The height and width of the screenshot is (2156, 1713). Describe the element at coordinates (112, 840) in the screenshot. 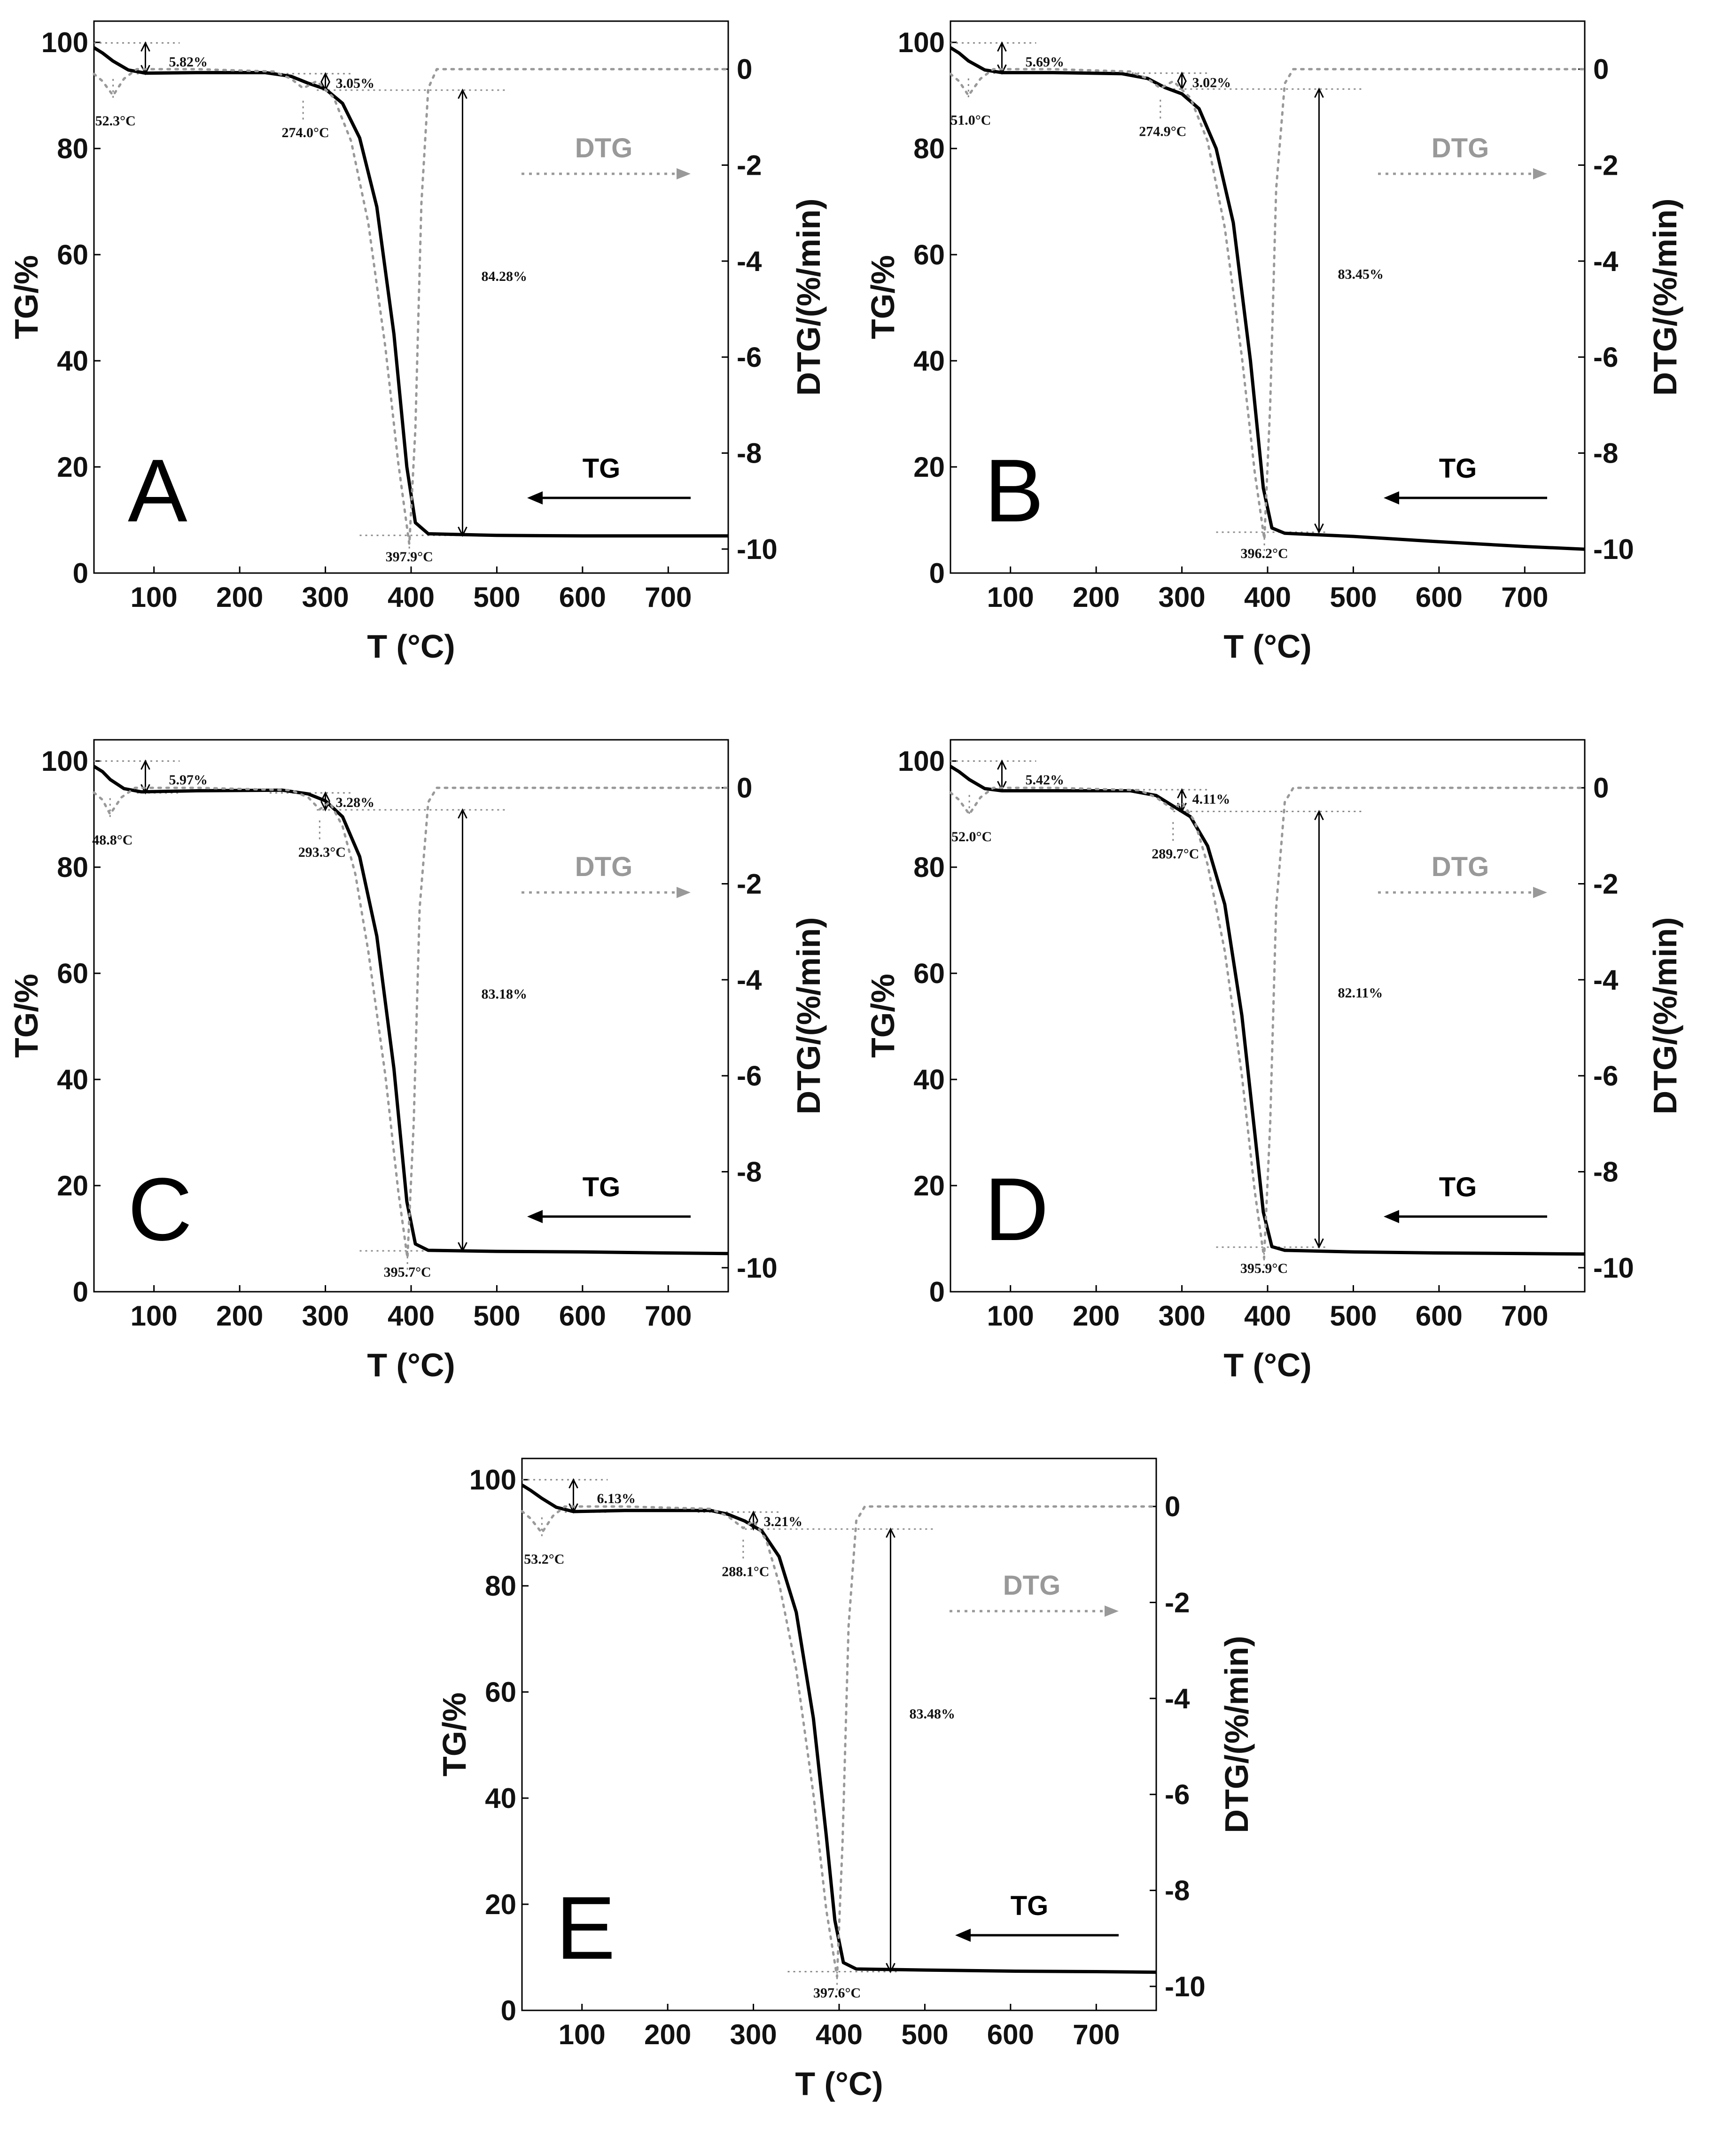

I see `peak1-label: 48.8°C` at that location.